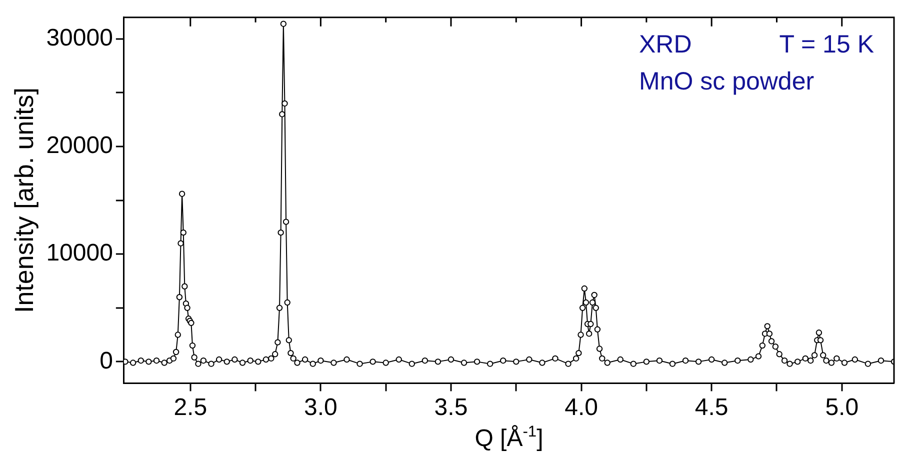 The width and height of the screenshot is (899, 454). Describe the element at coordinates (451, 408) in the screenshot. I see `x-tick-label: 3.5` at that location.